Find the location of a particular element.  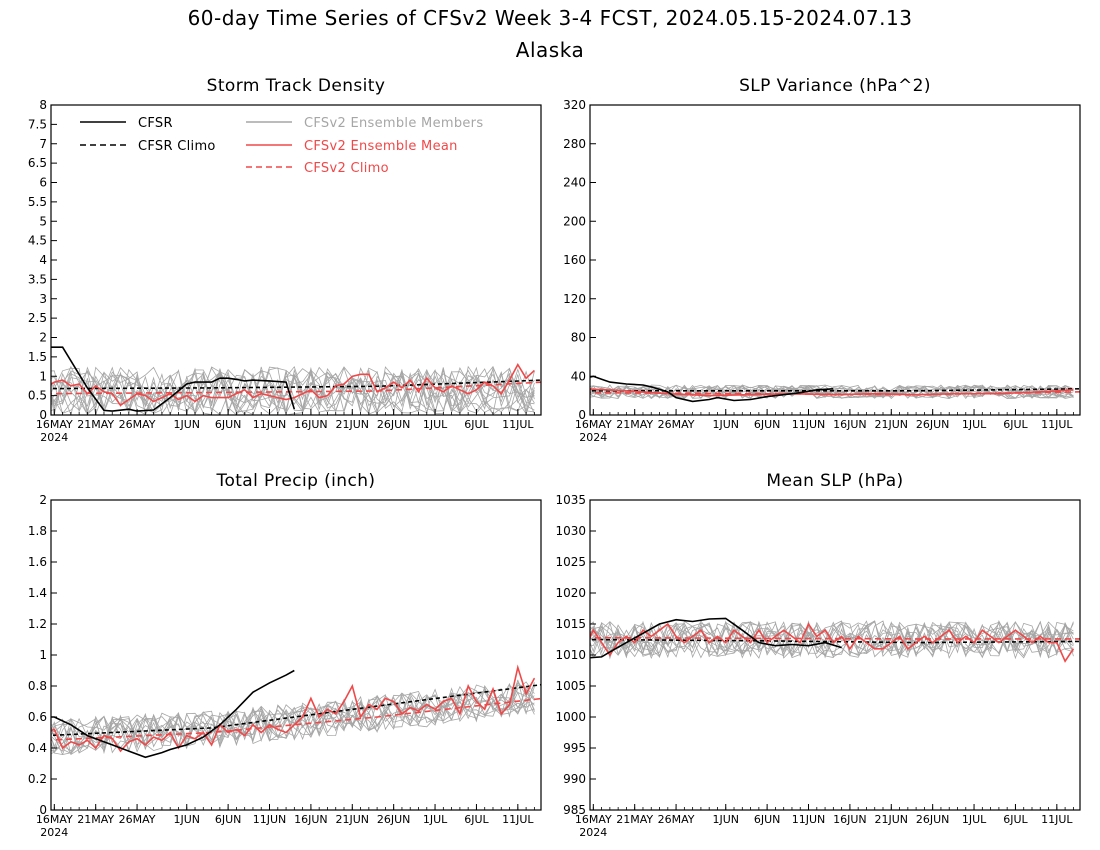

cfsr-line is located at coordinates (173, 379).